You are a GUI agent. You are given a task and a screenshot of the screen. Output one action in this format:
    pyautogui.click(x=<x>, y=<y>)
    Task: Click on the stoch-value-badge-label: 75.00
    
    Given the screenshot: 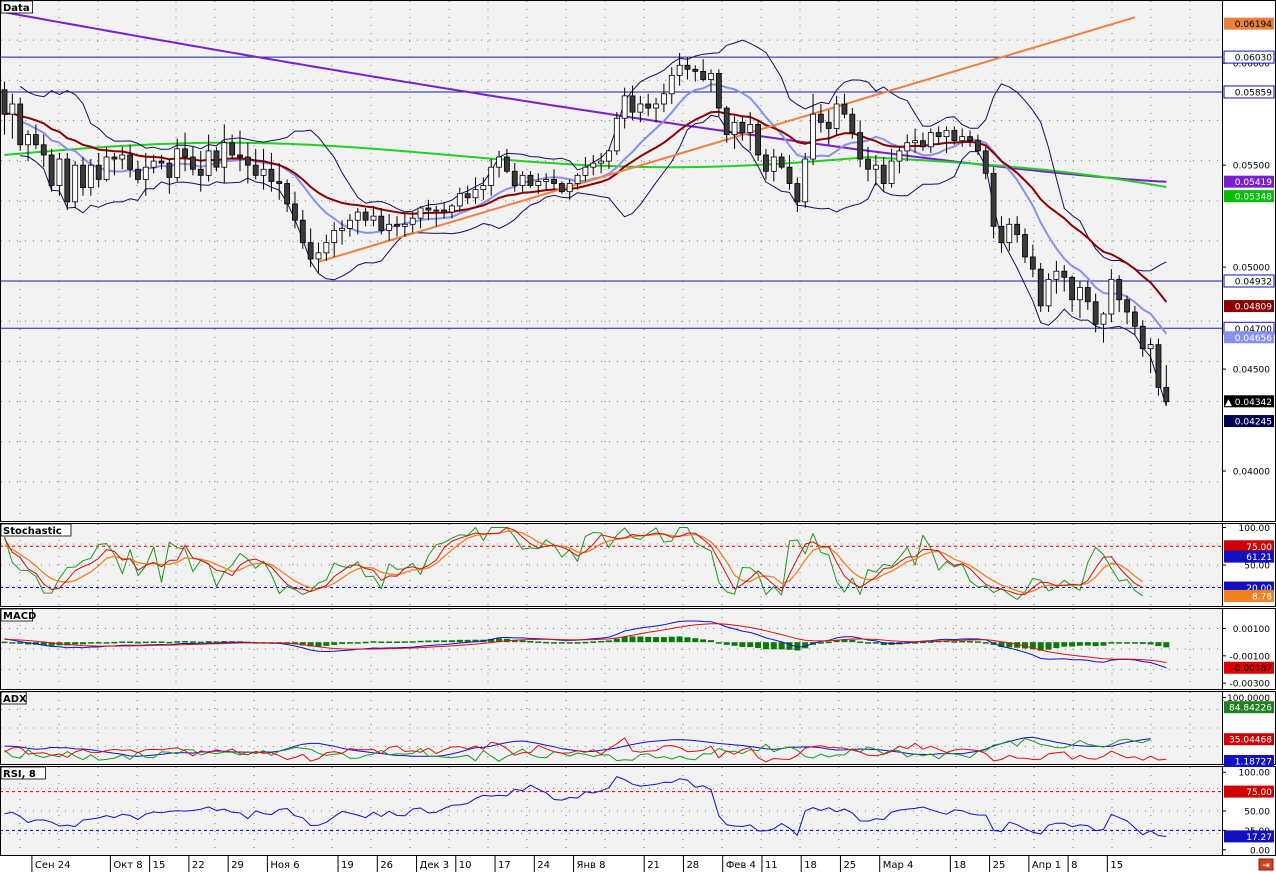 What is the action you would take?
    pyautogui.click(x=1259, y=548)
    